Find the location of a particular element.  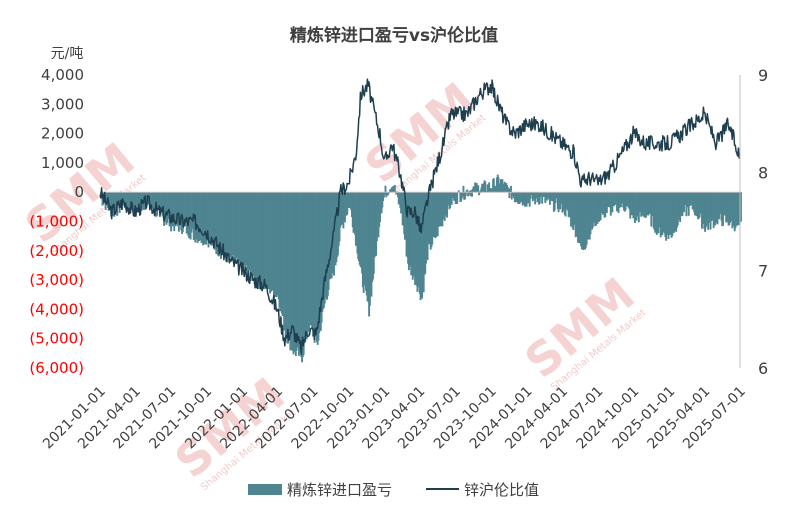

right-tick-label: 7 is located at coordinates (763, 270).